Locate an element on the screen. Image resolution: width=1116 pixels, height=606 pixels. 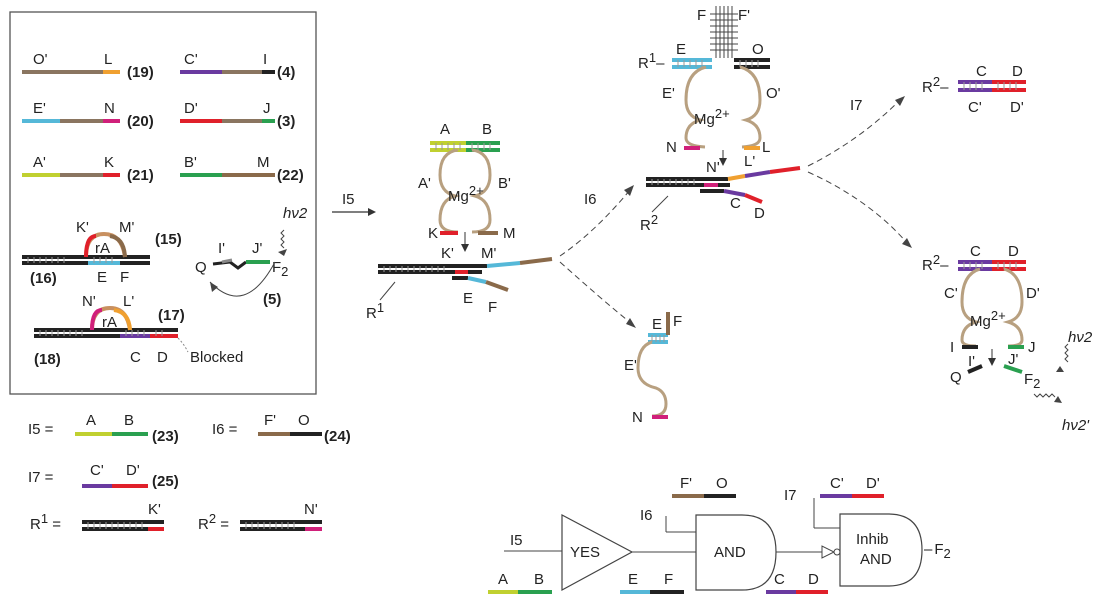
beacon-i: I' is located at coordinates (221, 248).